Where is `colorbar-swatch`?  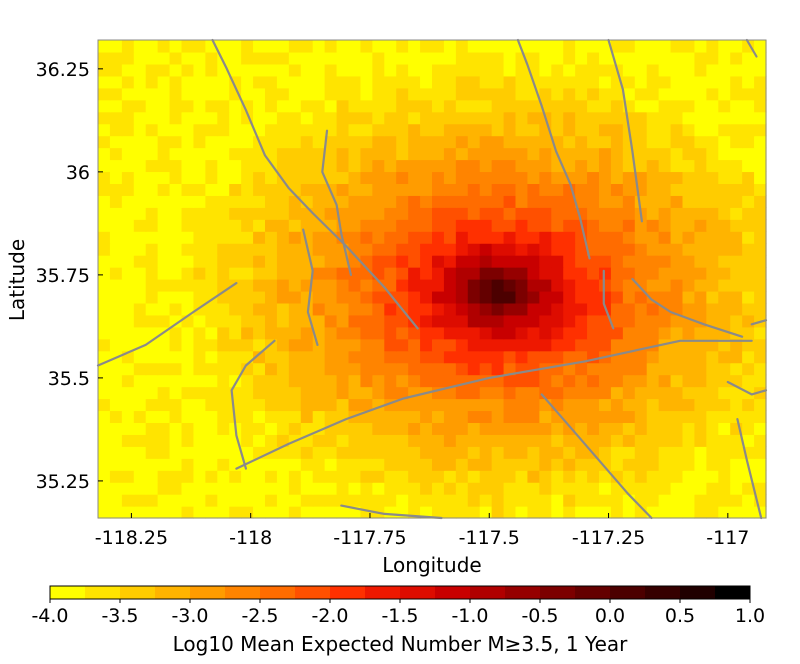 colorbar-swatch is located at coordinates (663, 592).